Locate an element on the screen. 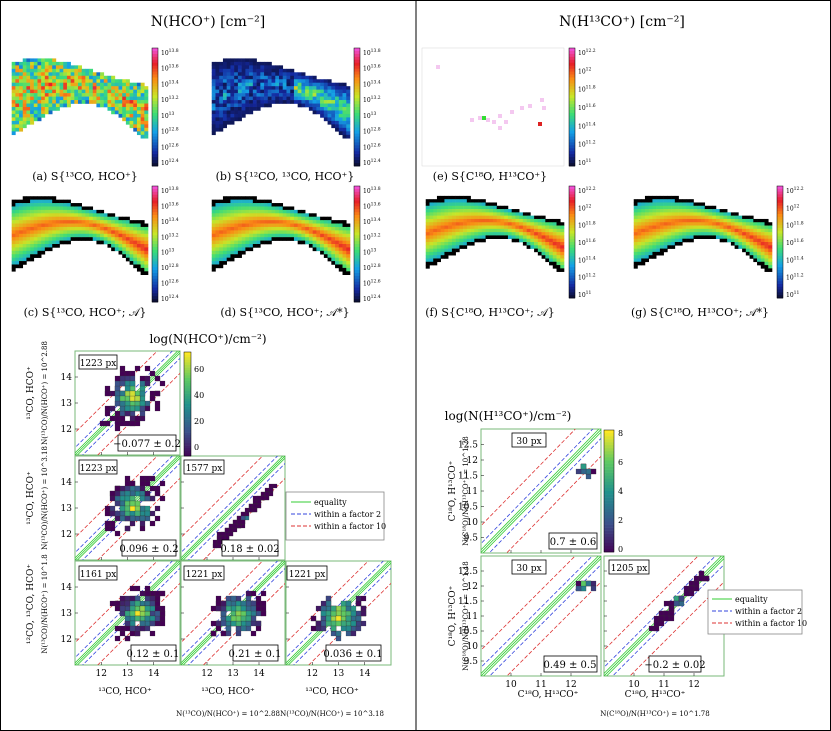  colorbar-tick: 1013 is located at coordinates (168, 115).